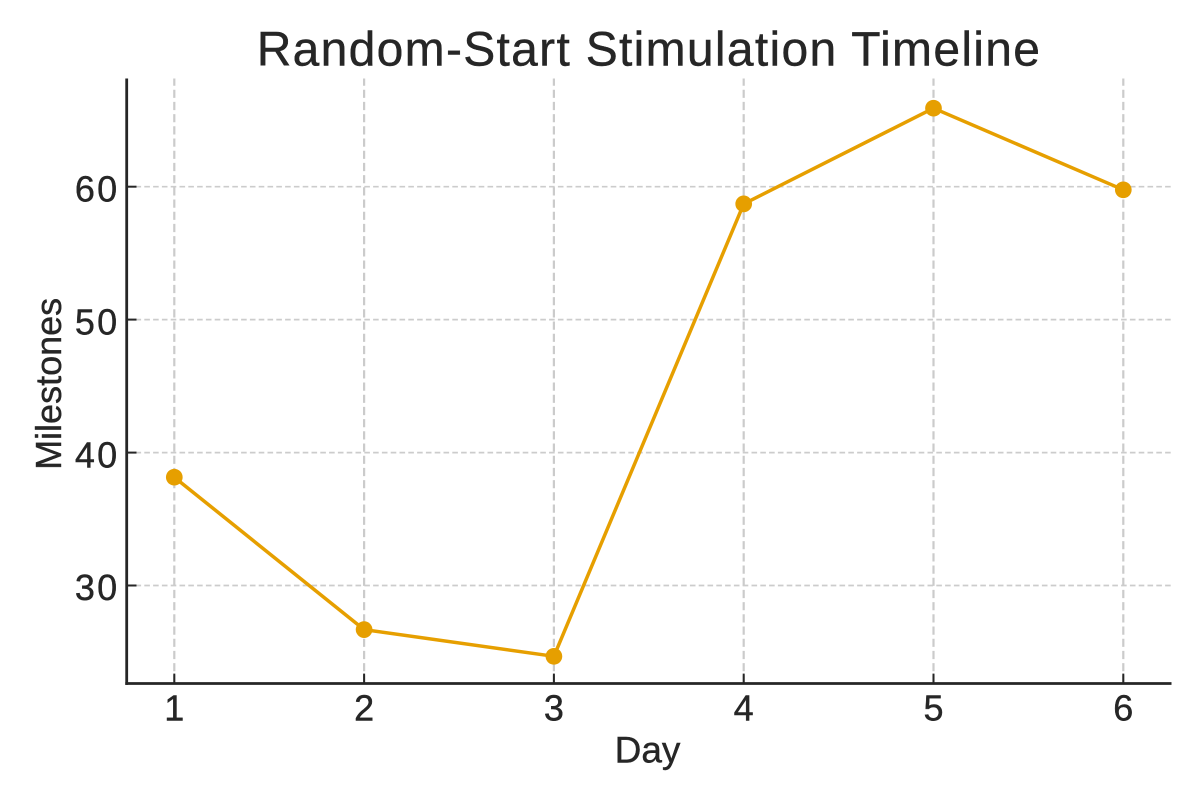 The image size is (1200, 800). Describe the element at coordinates (933, 707) in the screenshot. I see `svg-text: 5` at that location.